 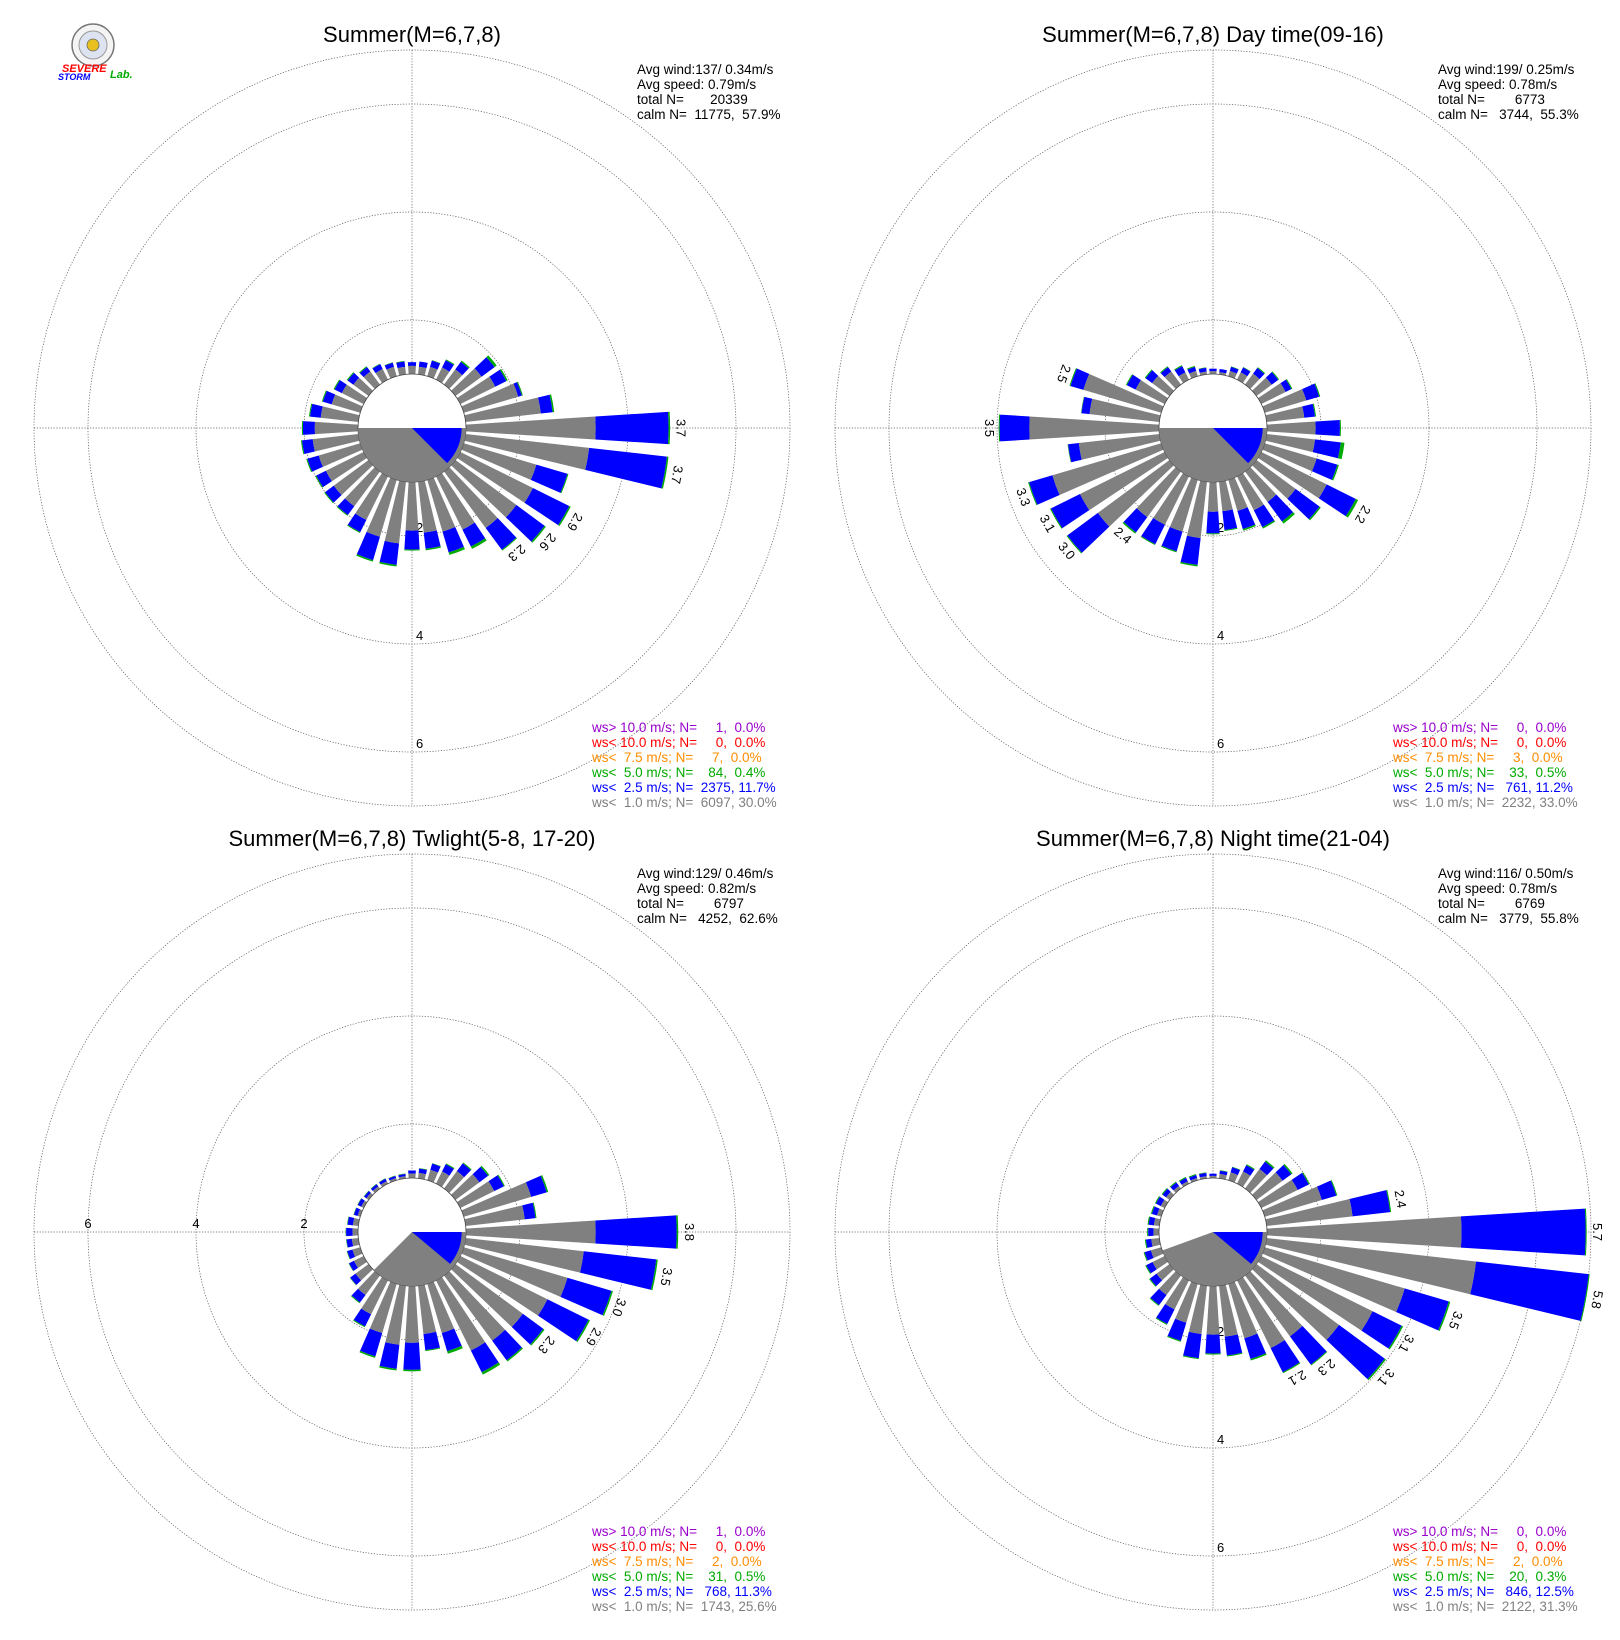 I want to click on inner-blue-wedge, so click(x=1238, y=1248).